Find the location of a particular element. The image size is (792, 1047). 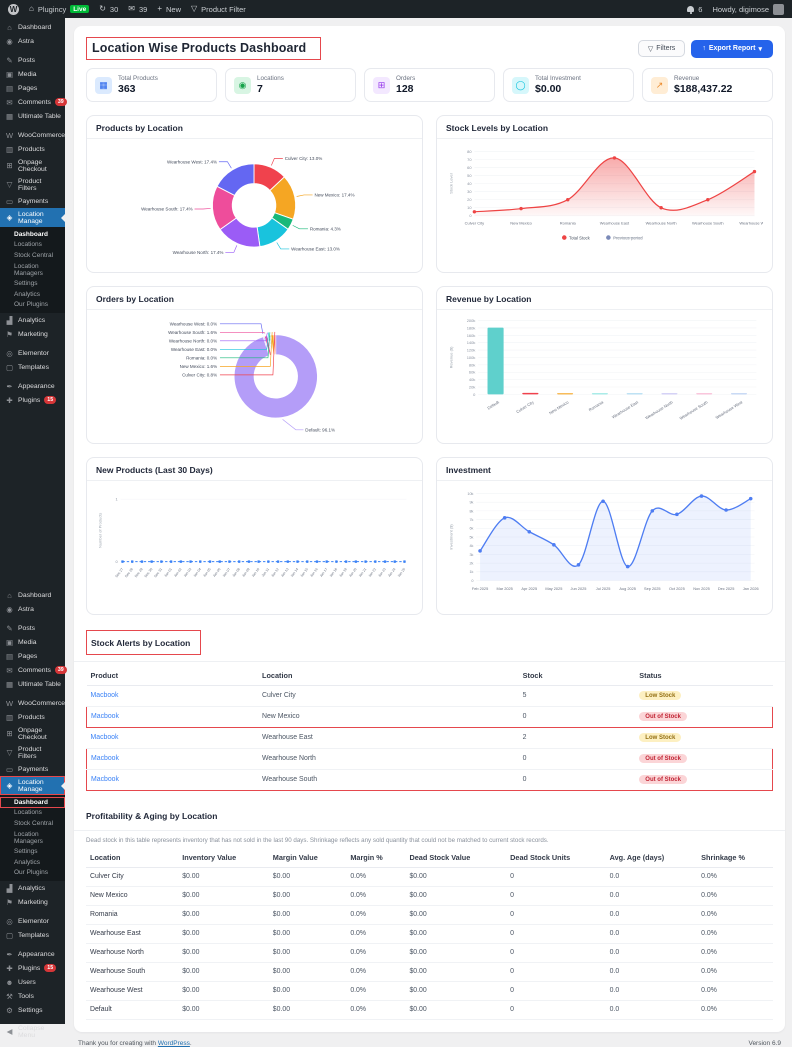

wordpress-link: WordPress is located at coordinates (173, 1043).